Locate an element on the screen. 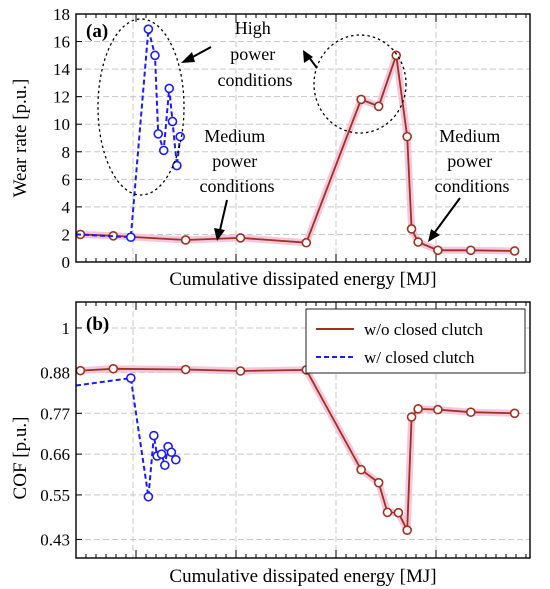 This screenshot has width=550, height=589. annotation-medium-power-left: Medium power conditions is located at coordinates (237, 161).